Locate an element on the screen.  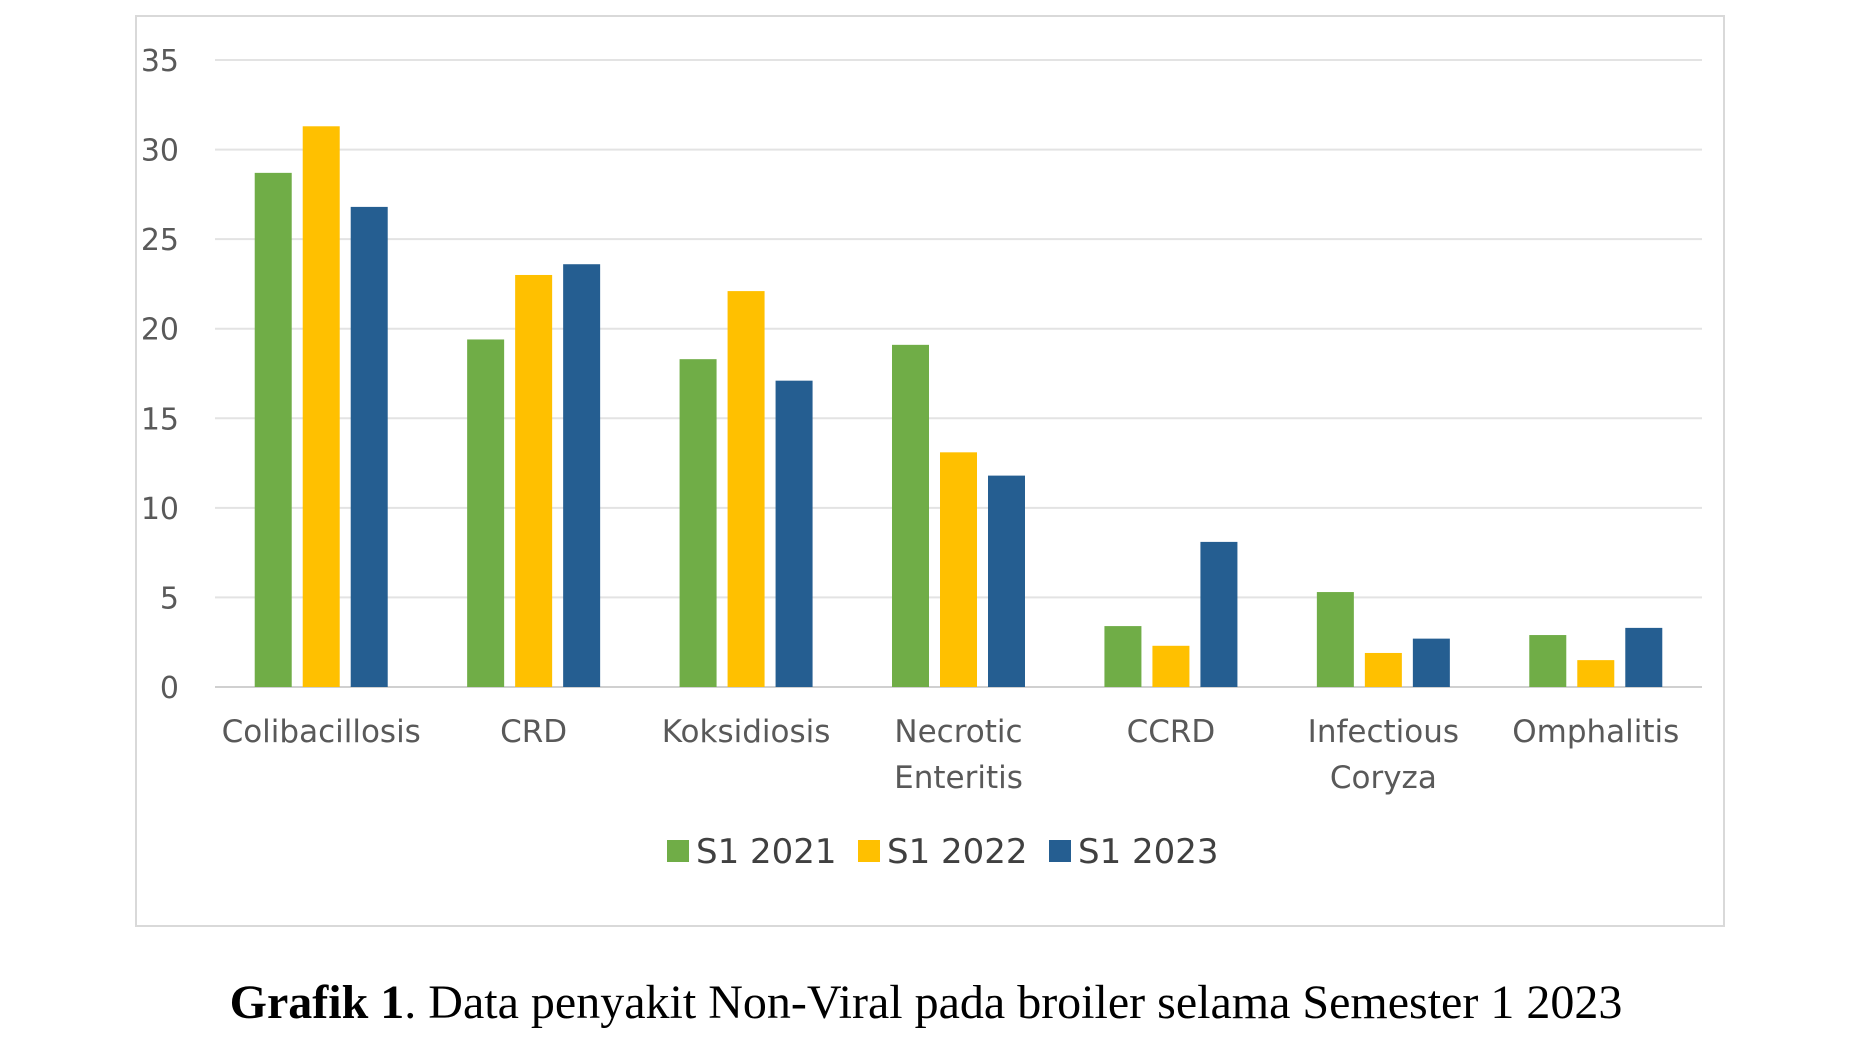
x-tick-label: Omphalitis is located at coordinates (1595, 732).